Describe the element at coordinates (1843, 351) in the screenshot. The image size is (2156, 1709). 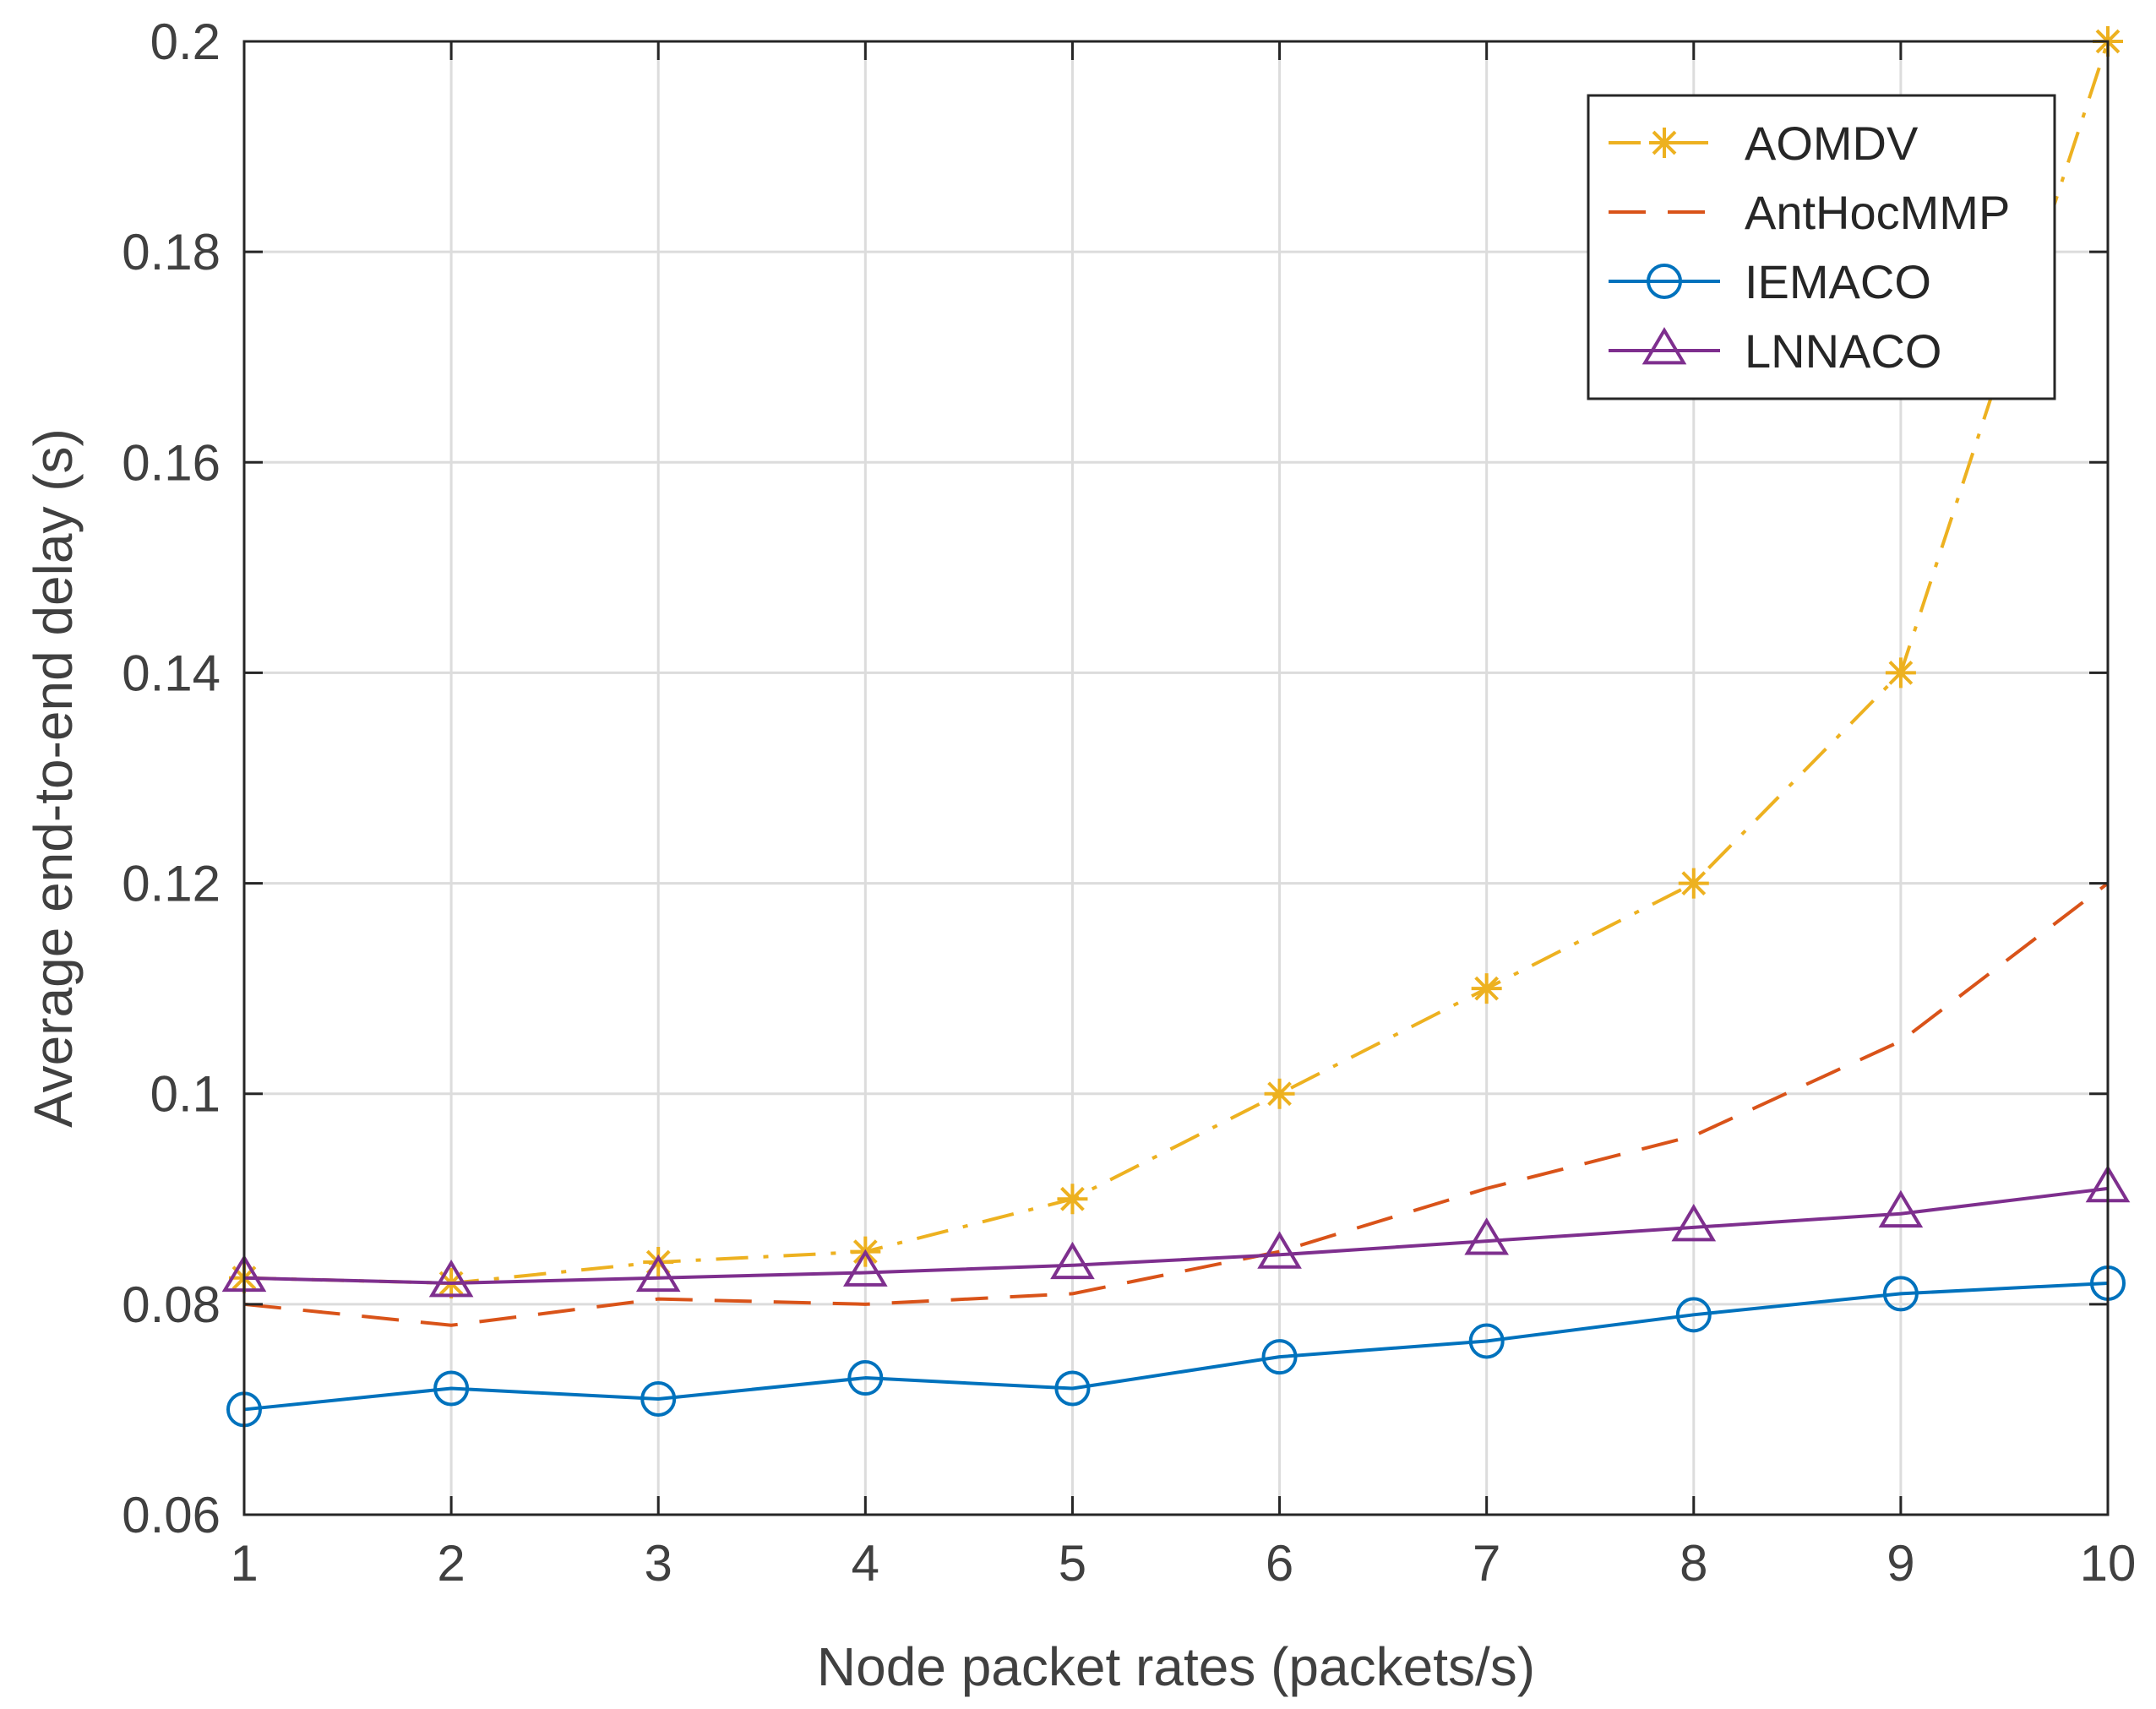
I see `legend-label-lnnaco: LNNACO` at that location.